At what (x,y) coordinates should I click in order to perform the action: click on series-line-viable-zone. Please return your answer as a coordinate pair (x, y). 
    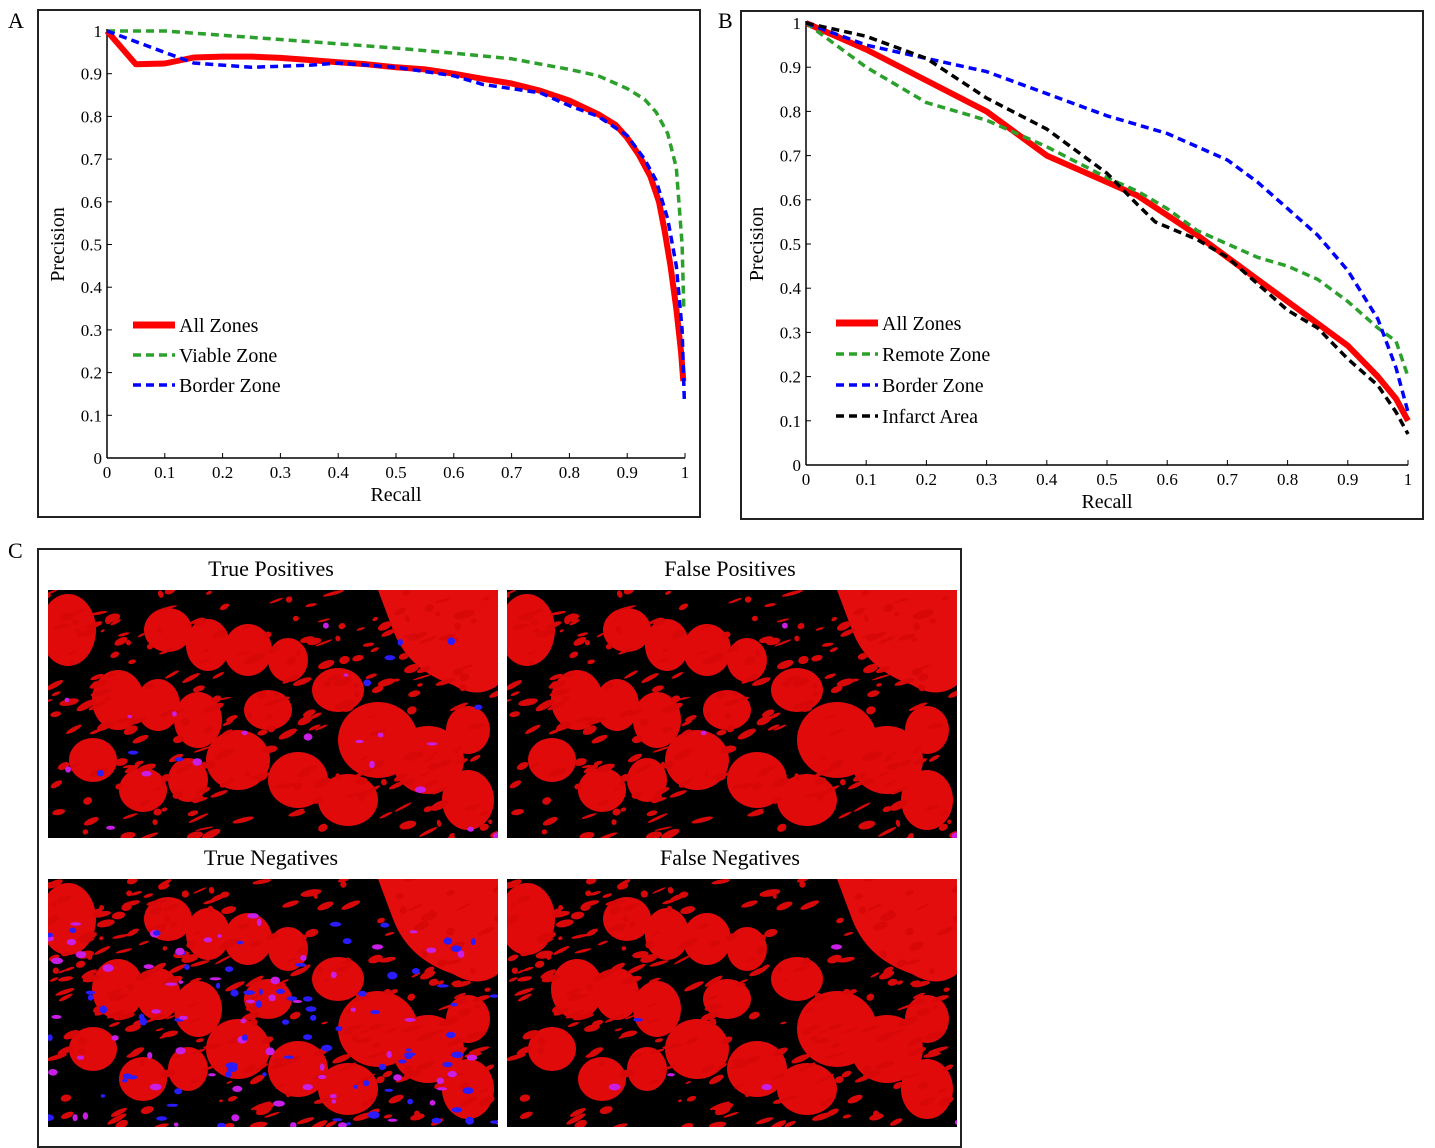
    Looking at the image, I should click on (396, 169).